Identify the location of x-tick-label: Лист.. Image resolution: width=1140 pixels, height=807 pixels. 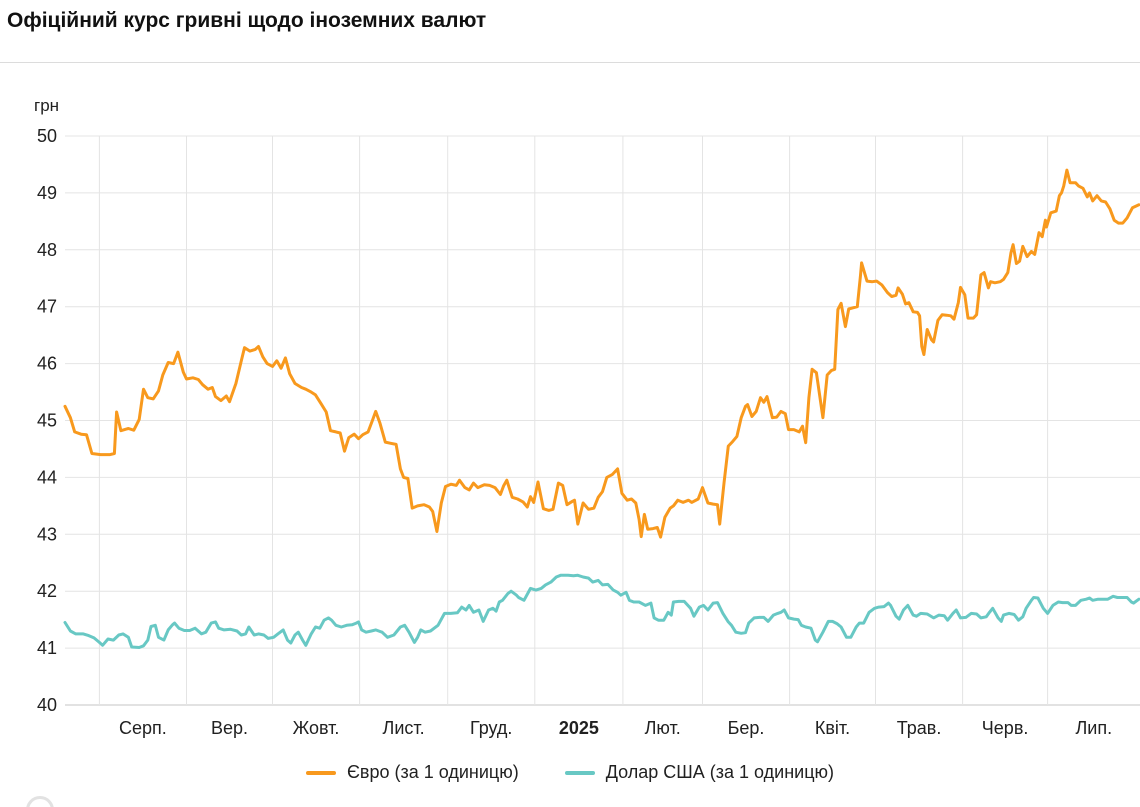
(404, 728).